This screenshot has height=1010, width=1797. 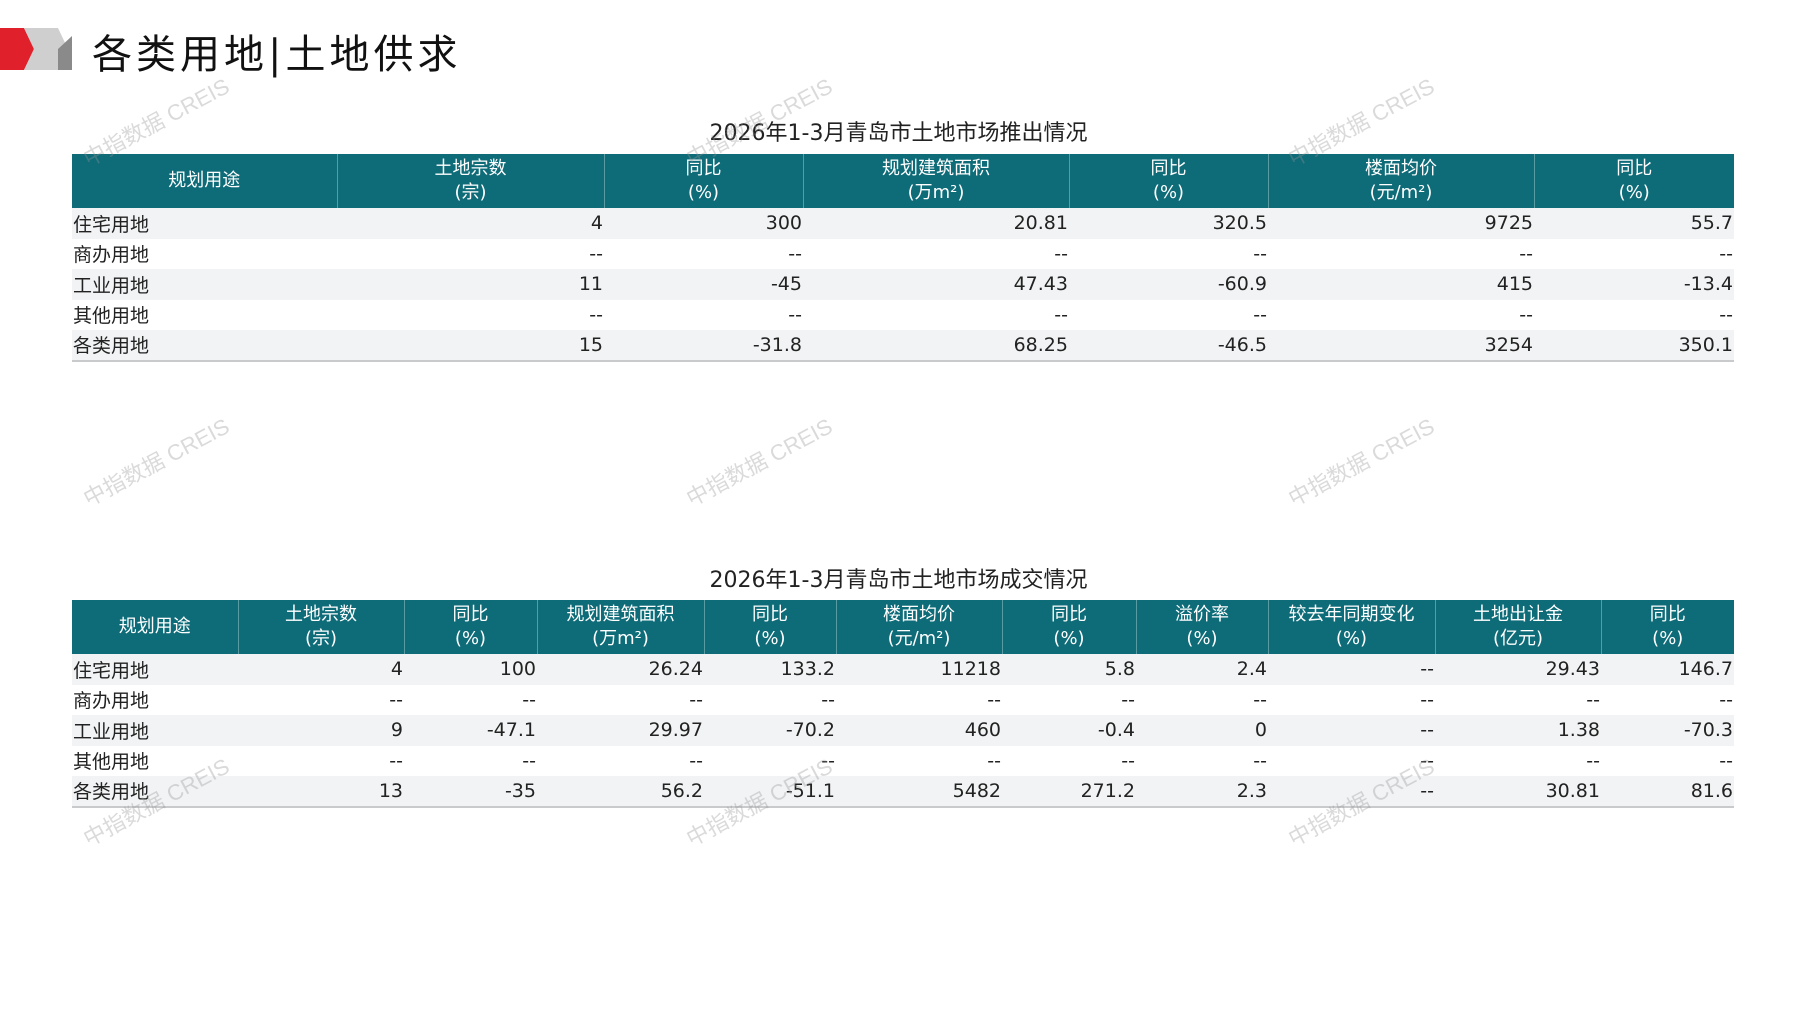 I want to click on column-header-line: 较去年同期变化, so click(x=1351, y=614).